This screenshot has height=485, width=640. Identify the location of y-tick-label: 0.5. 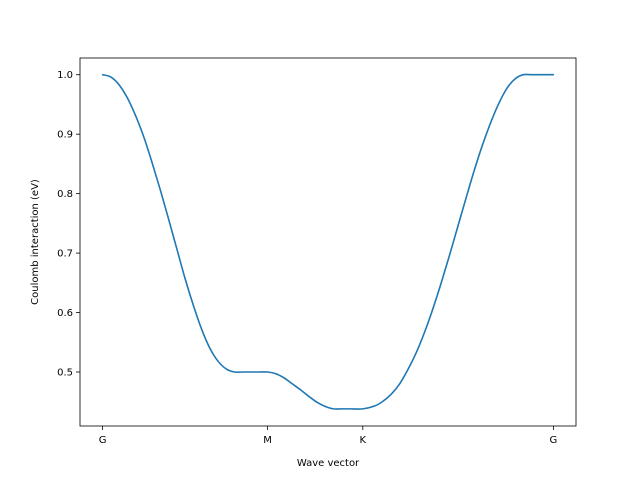
(65, 373).